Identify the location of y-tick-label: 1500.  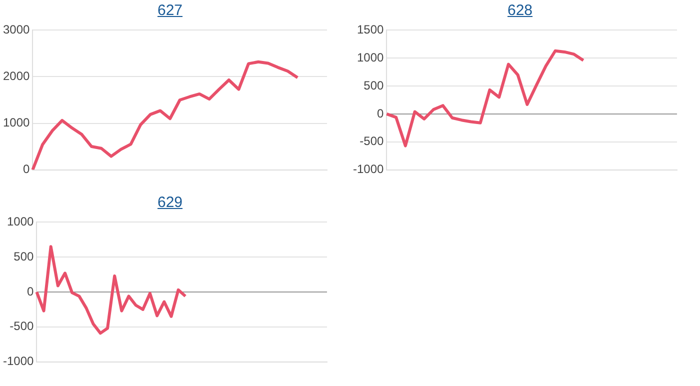
(370, 29).